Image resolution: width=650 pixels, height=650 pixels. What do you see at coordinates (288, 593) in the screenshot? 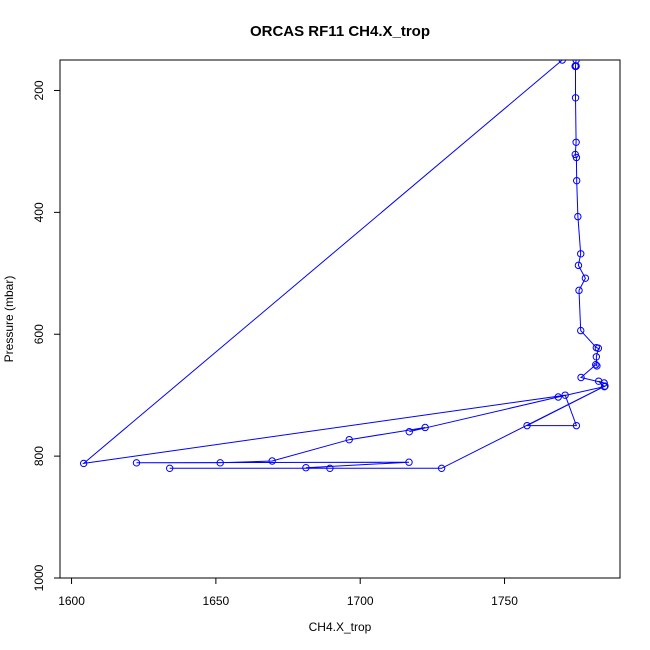
I see `x-axis: 1600 1650 1700 1750` at bounding box center [288, 593].